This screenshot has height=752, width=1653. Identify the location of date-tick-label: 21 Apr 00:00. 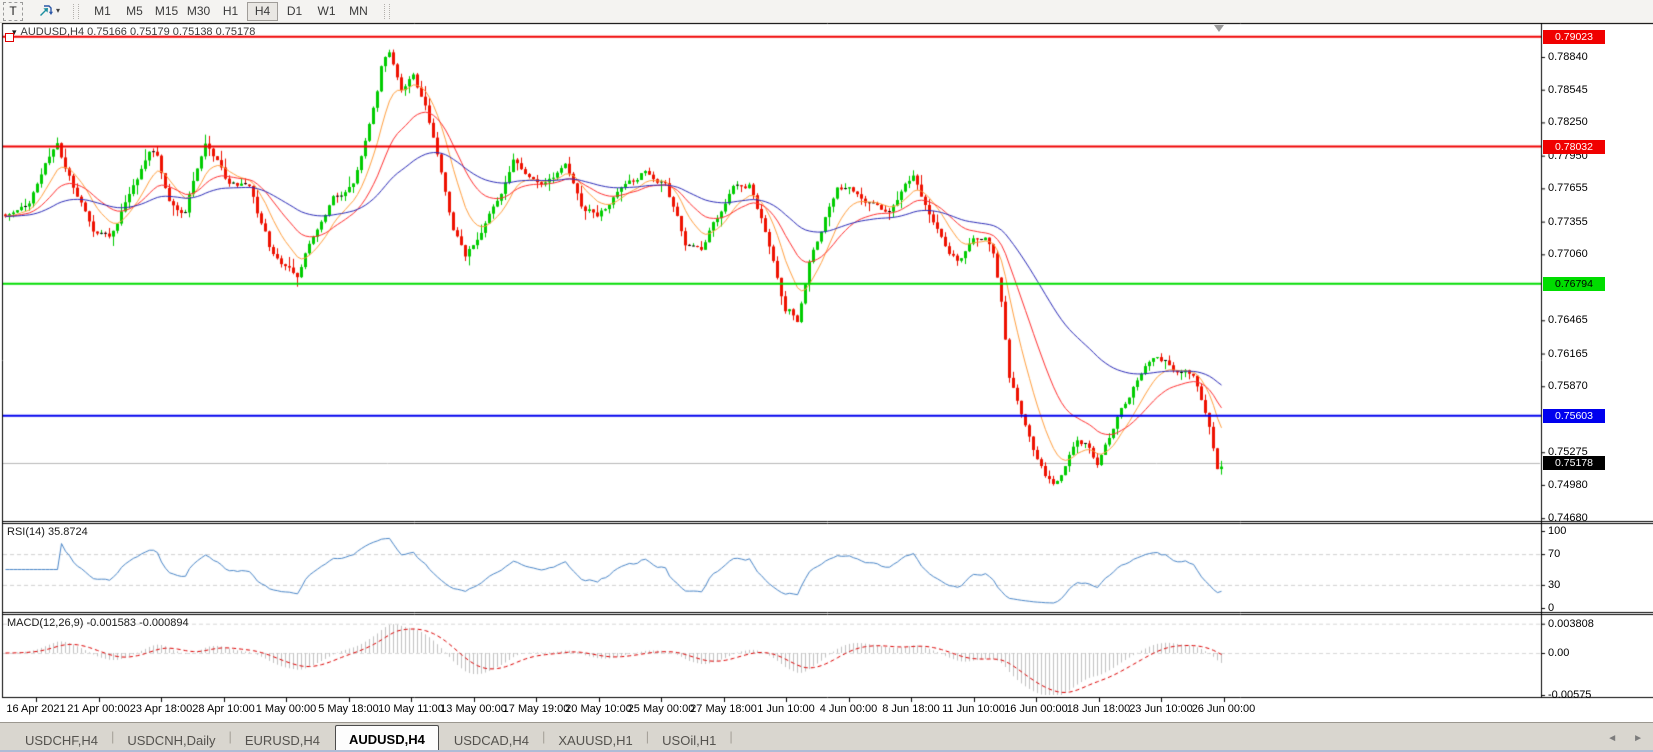
(98, 709).